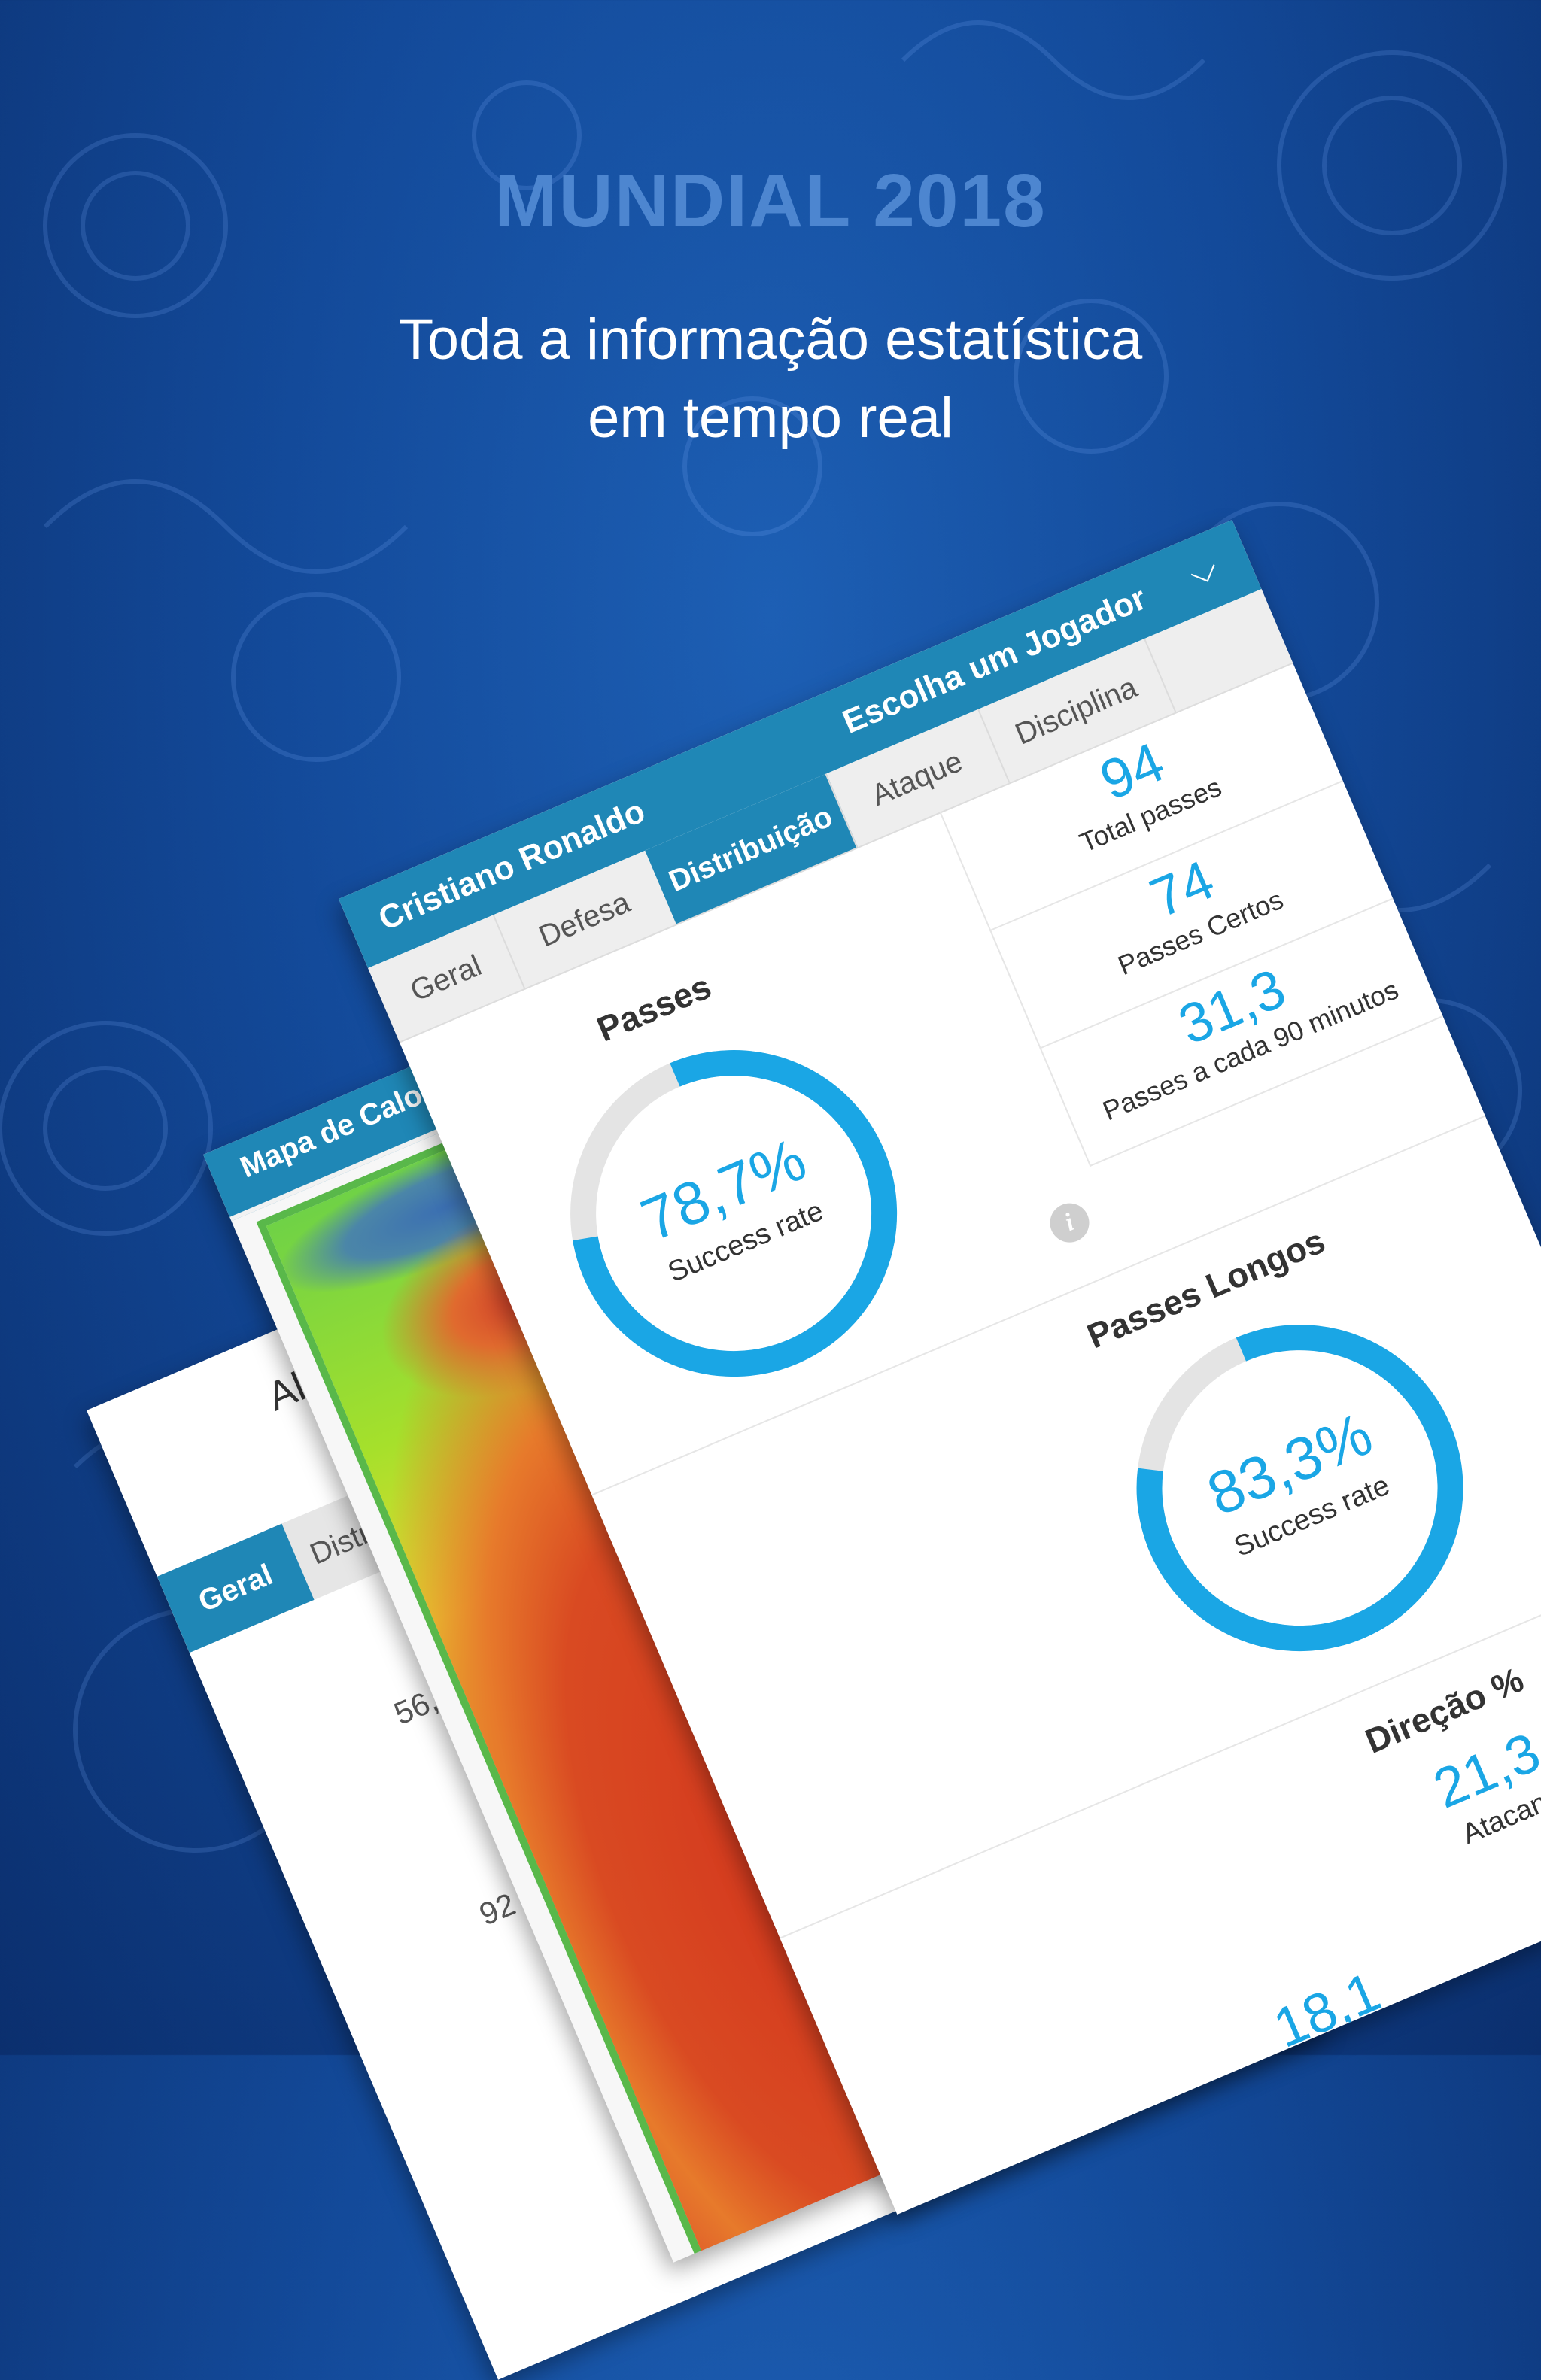  I want to click on headline: MUNDIAL 2018, so click(770, 201).